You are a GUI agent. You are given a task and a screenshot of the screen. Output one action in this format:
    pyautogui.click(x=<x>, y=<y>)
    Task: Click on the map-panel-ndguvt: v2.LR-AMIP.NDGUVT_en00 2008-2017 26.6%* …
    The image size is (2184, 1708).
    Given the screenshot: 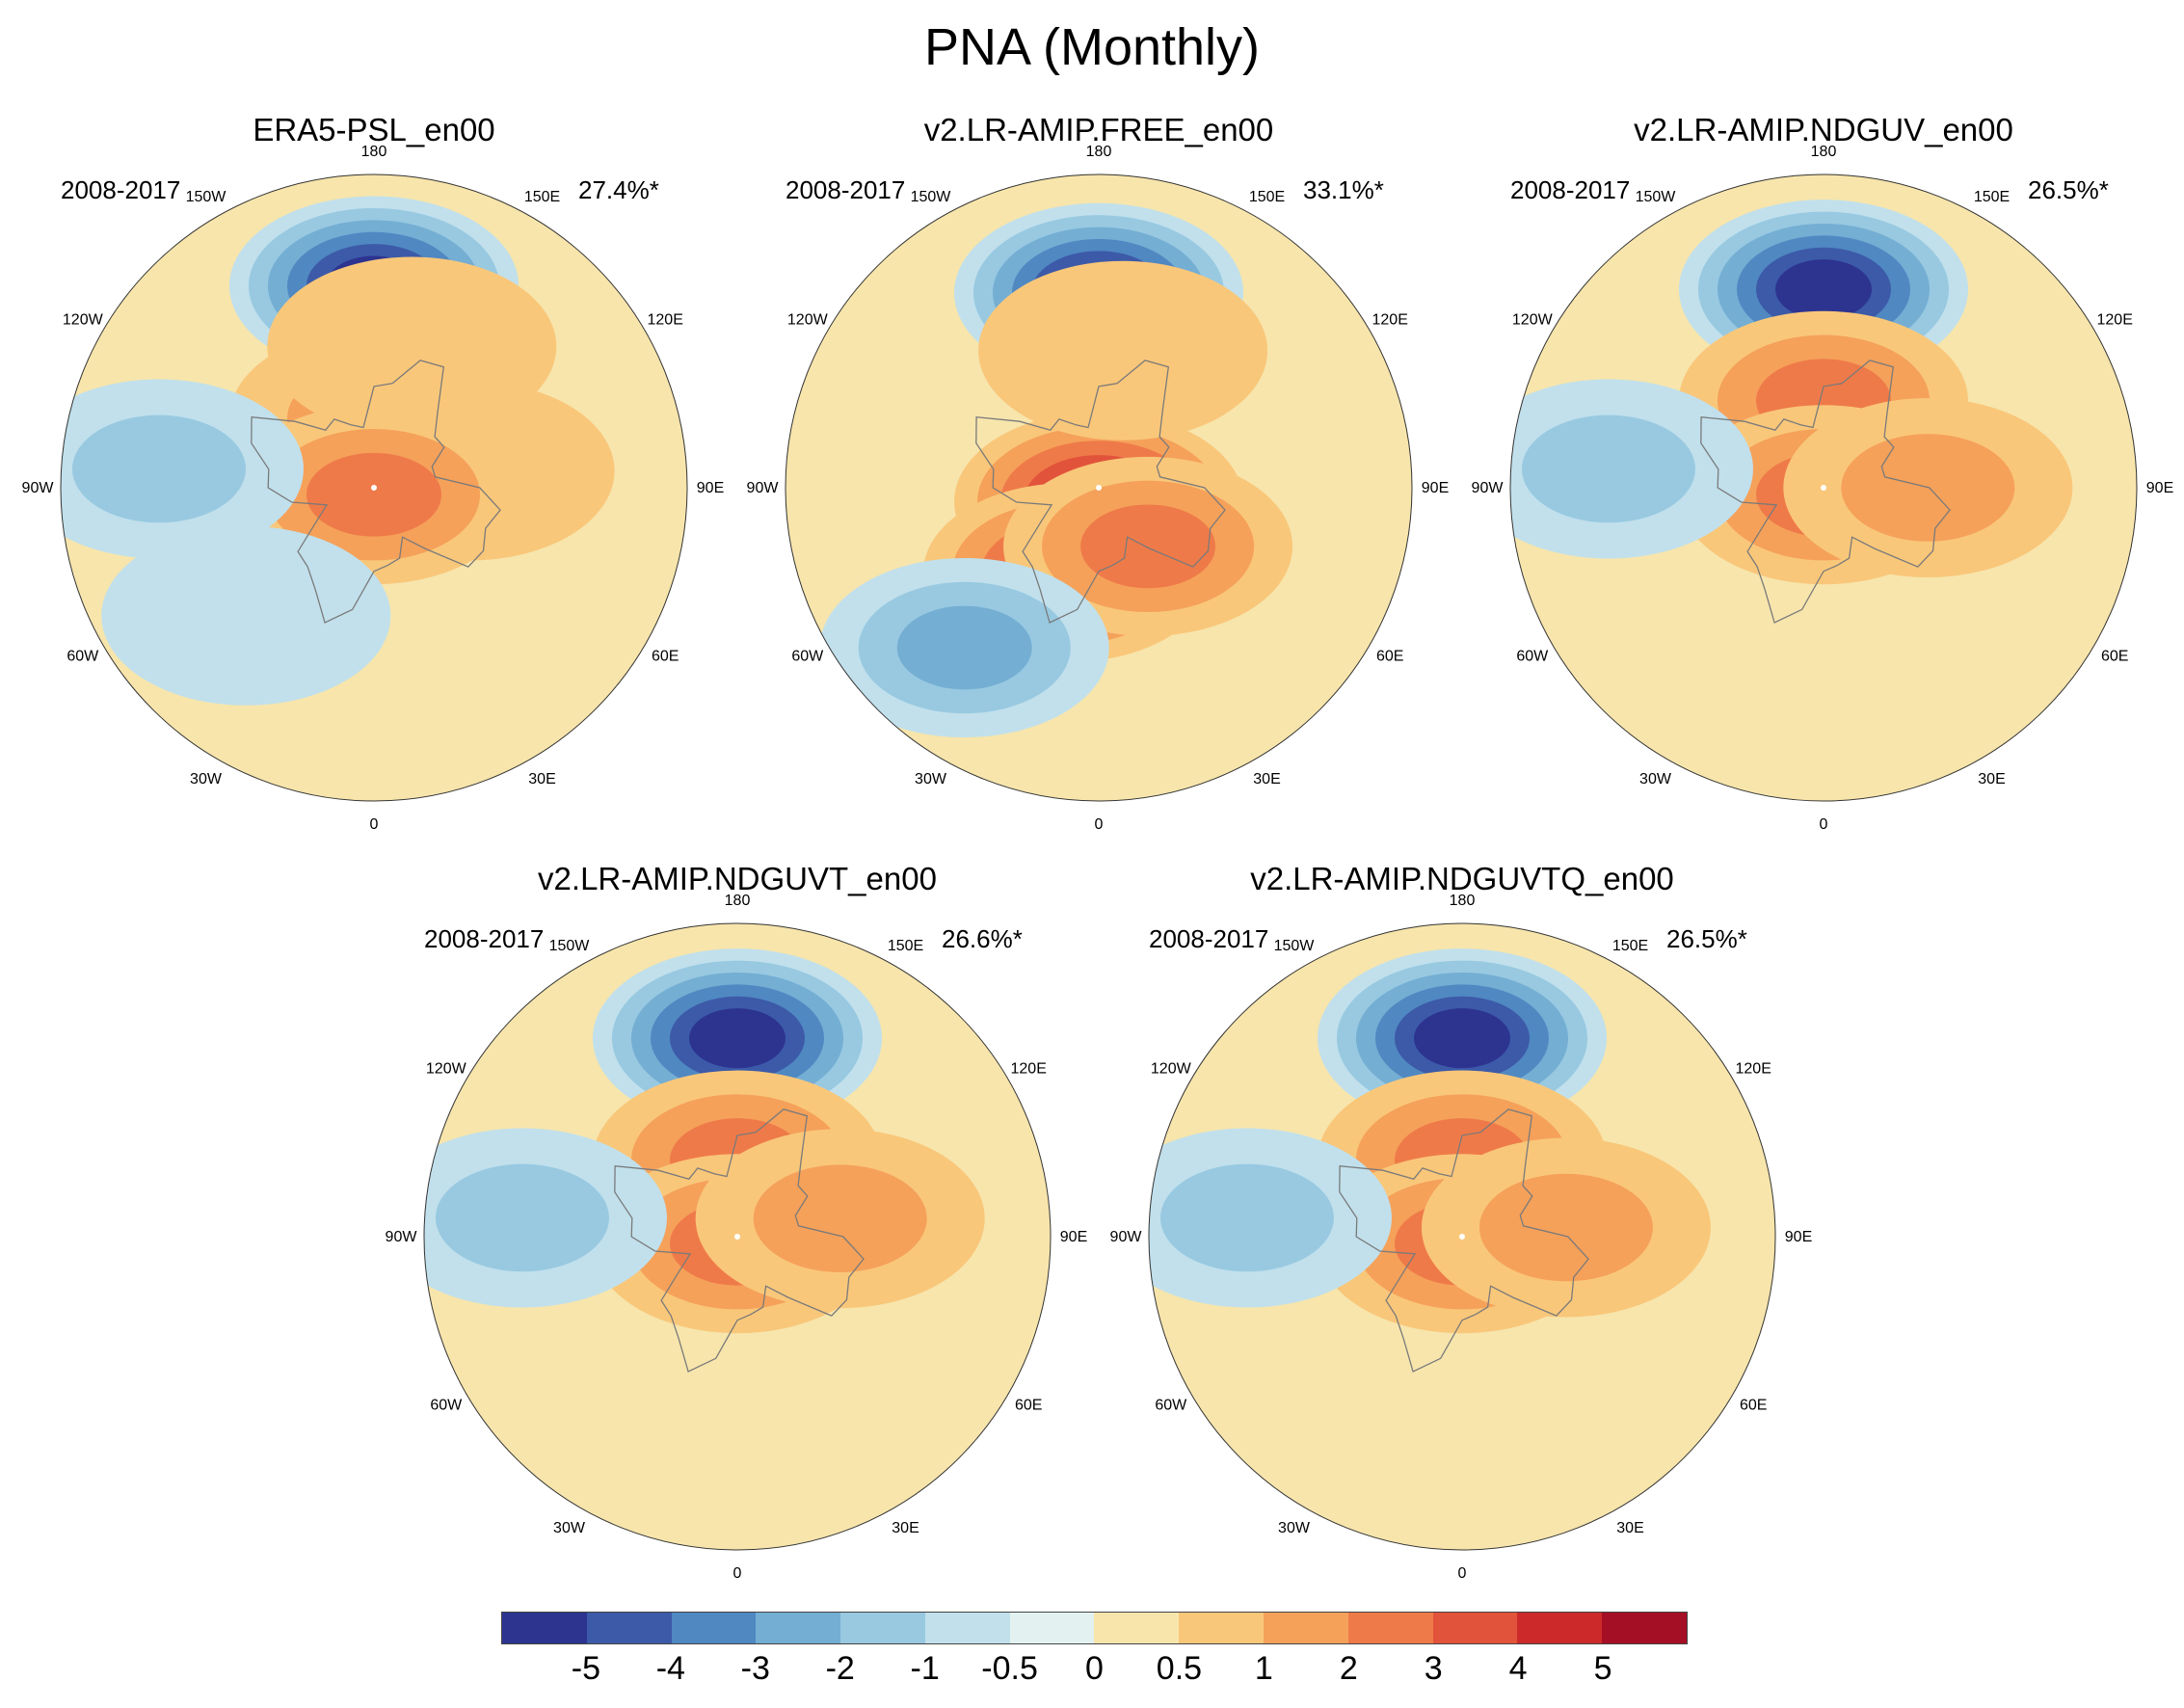 What is the action you would take?
    pyautogui.click(x=738, y=1227)
    